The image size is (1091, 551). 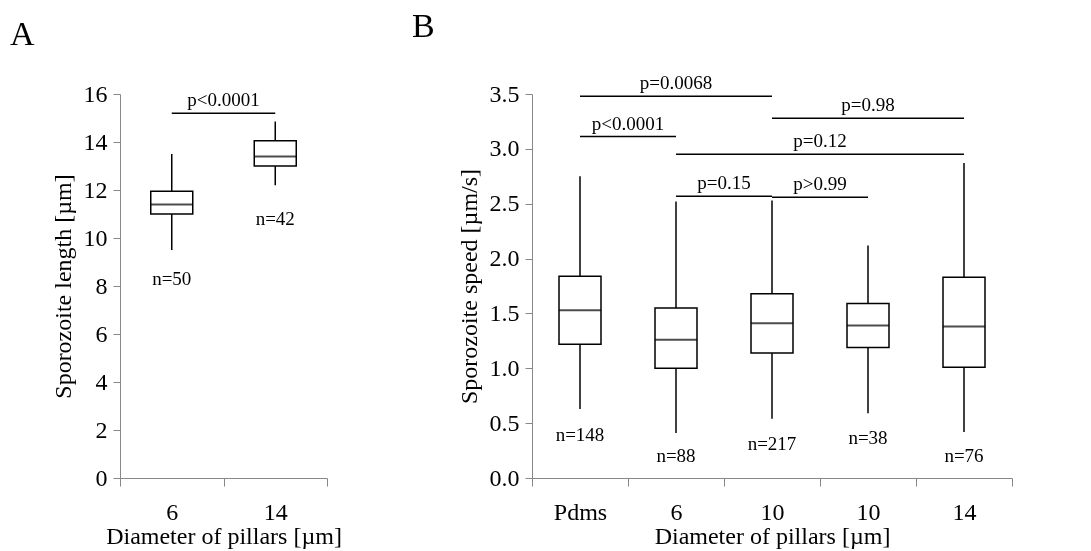 I want to click on annotation: p=0.12, so click(x=820, y=141).